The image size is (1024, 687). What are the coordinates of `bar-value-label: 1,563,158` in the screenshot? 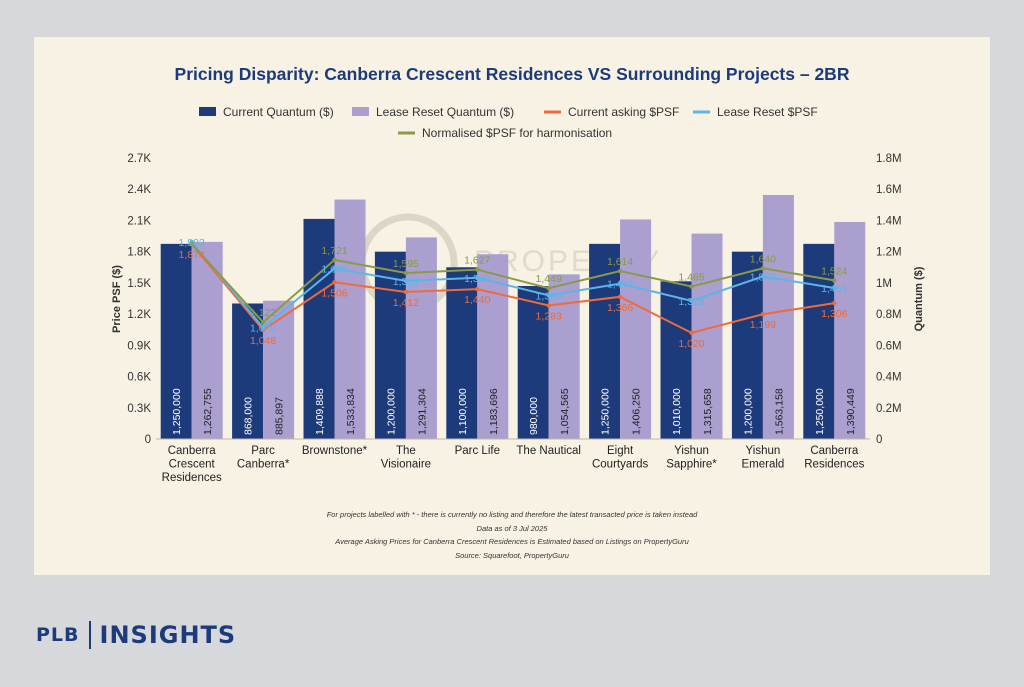 It's located at (779, 411).